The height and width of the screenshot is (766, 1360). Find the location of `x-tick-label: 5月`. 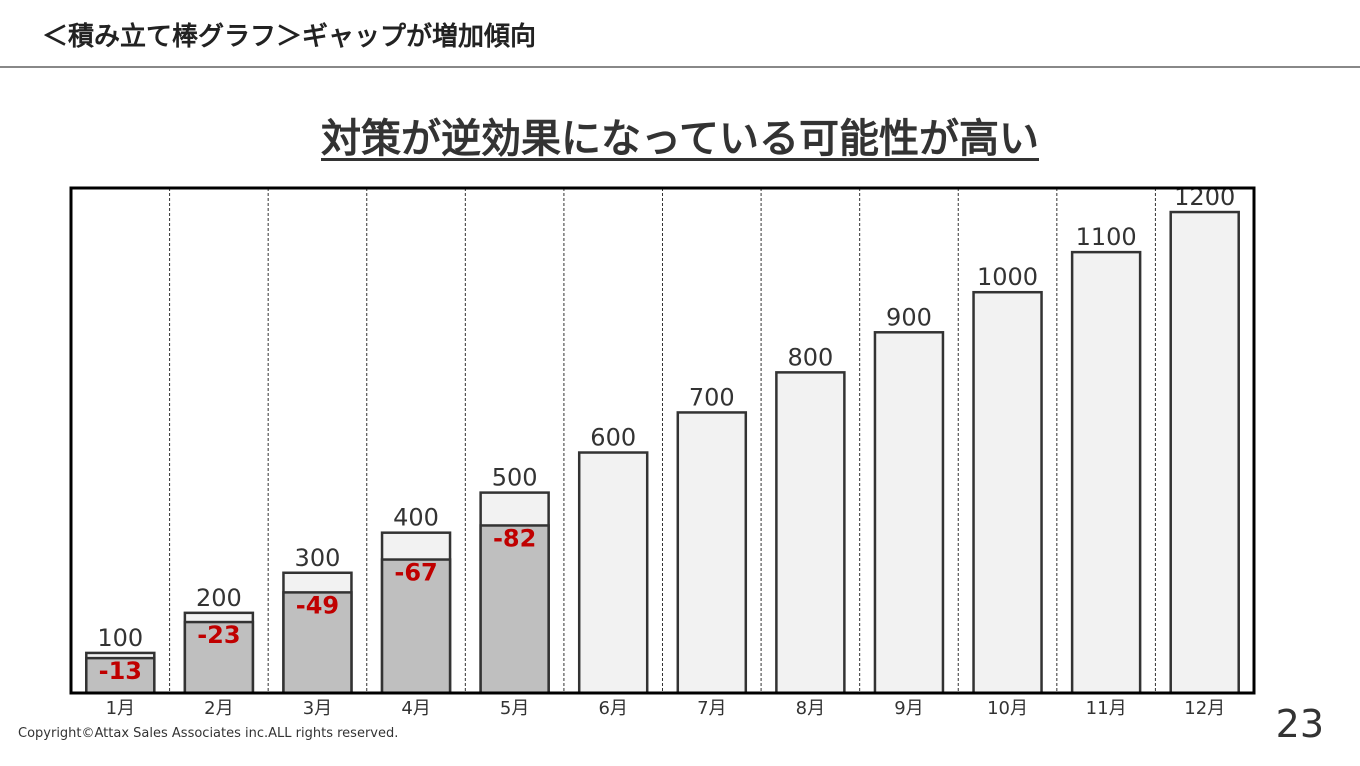

x-tick-label: 5月 is located at coordinates (514, 708).